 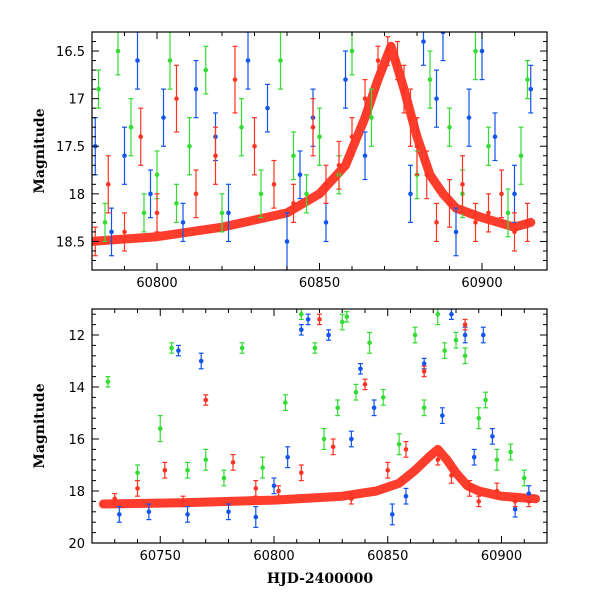 I want to click on bottom-x-axis-label: HJD-2400000, so click(x=320, y=579).